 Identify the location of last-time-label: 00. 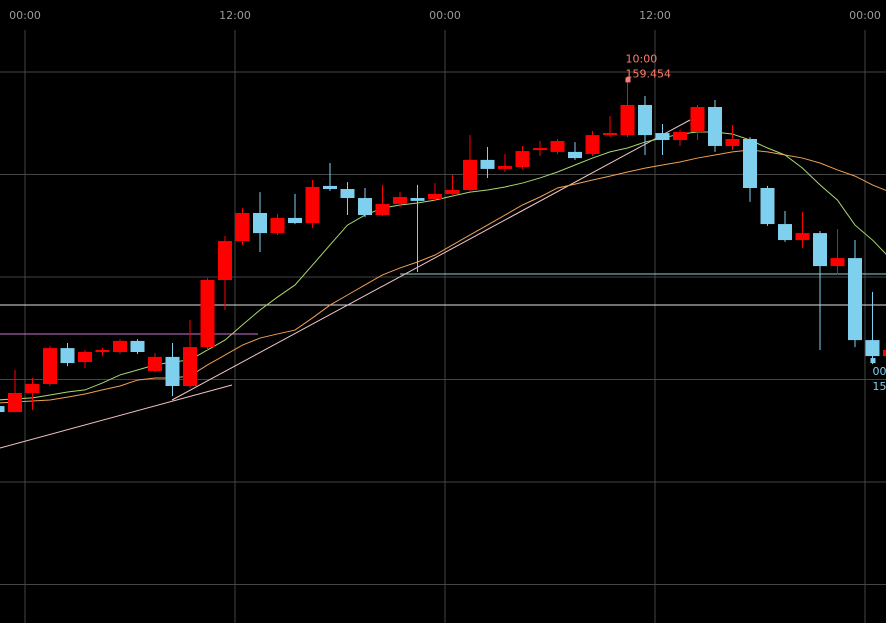
(879, 371).